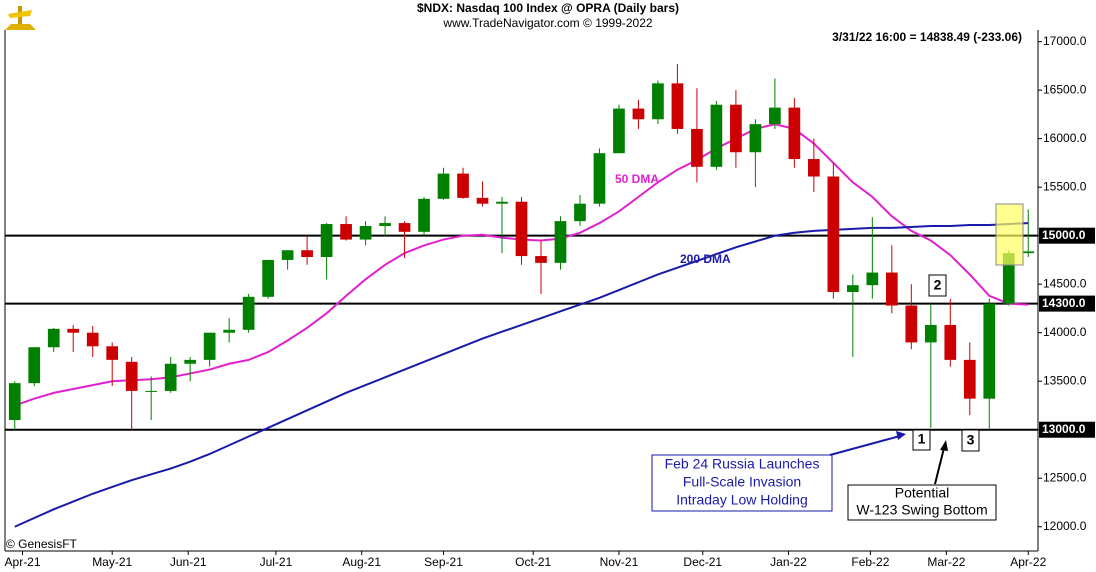 The image size is (1096, 572). I want to click on russia-box, so click(742, 483).